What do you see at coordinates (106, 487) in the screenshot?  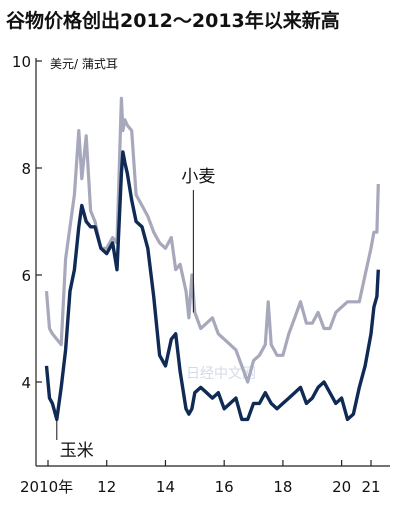 I see `x-tick-label-1: 12` at bounding box center [106, 487].